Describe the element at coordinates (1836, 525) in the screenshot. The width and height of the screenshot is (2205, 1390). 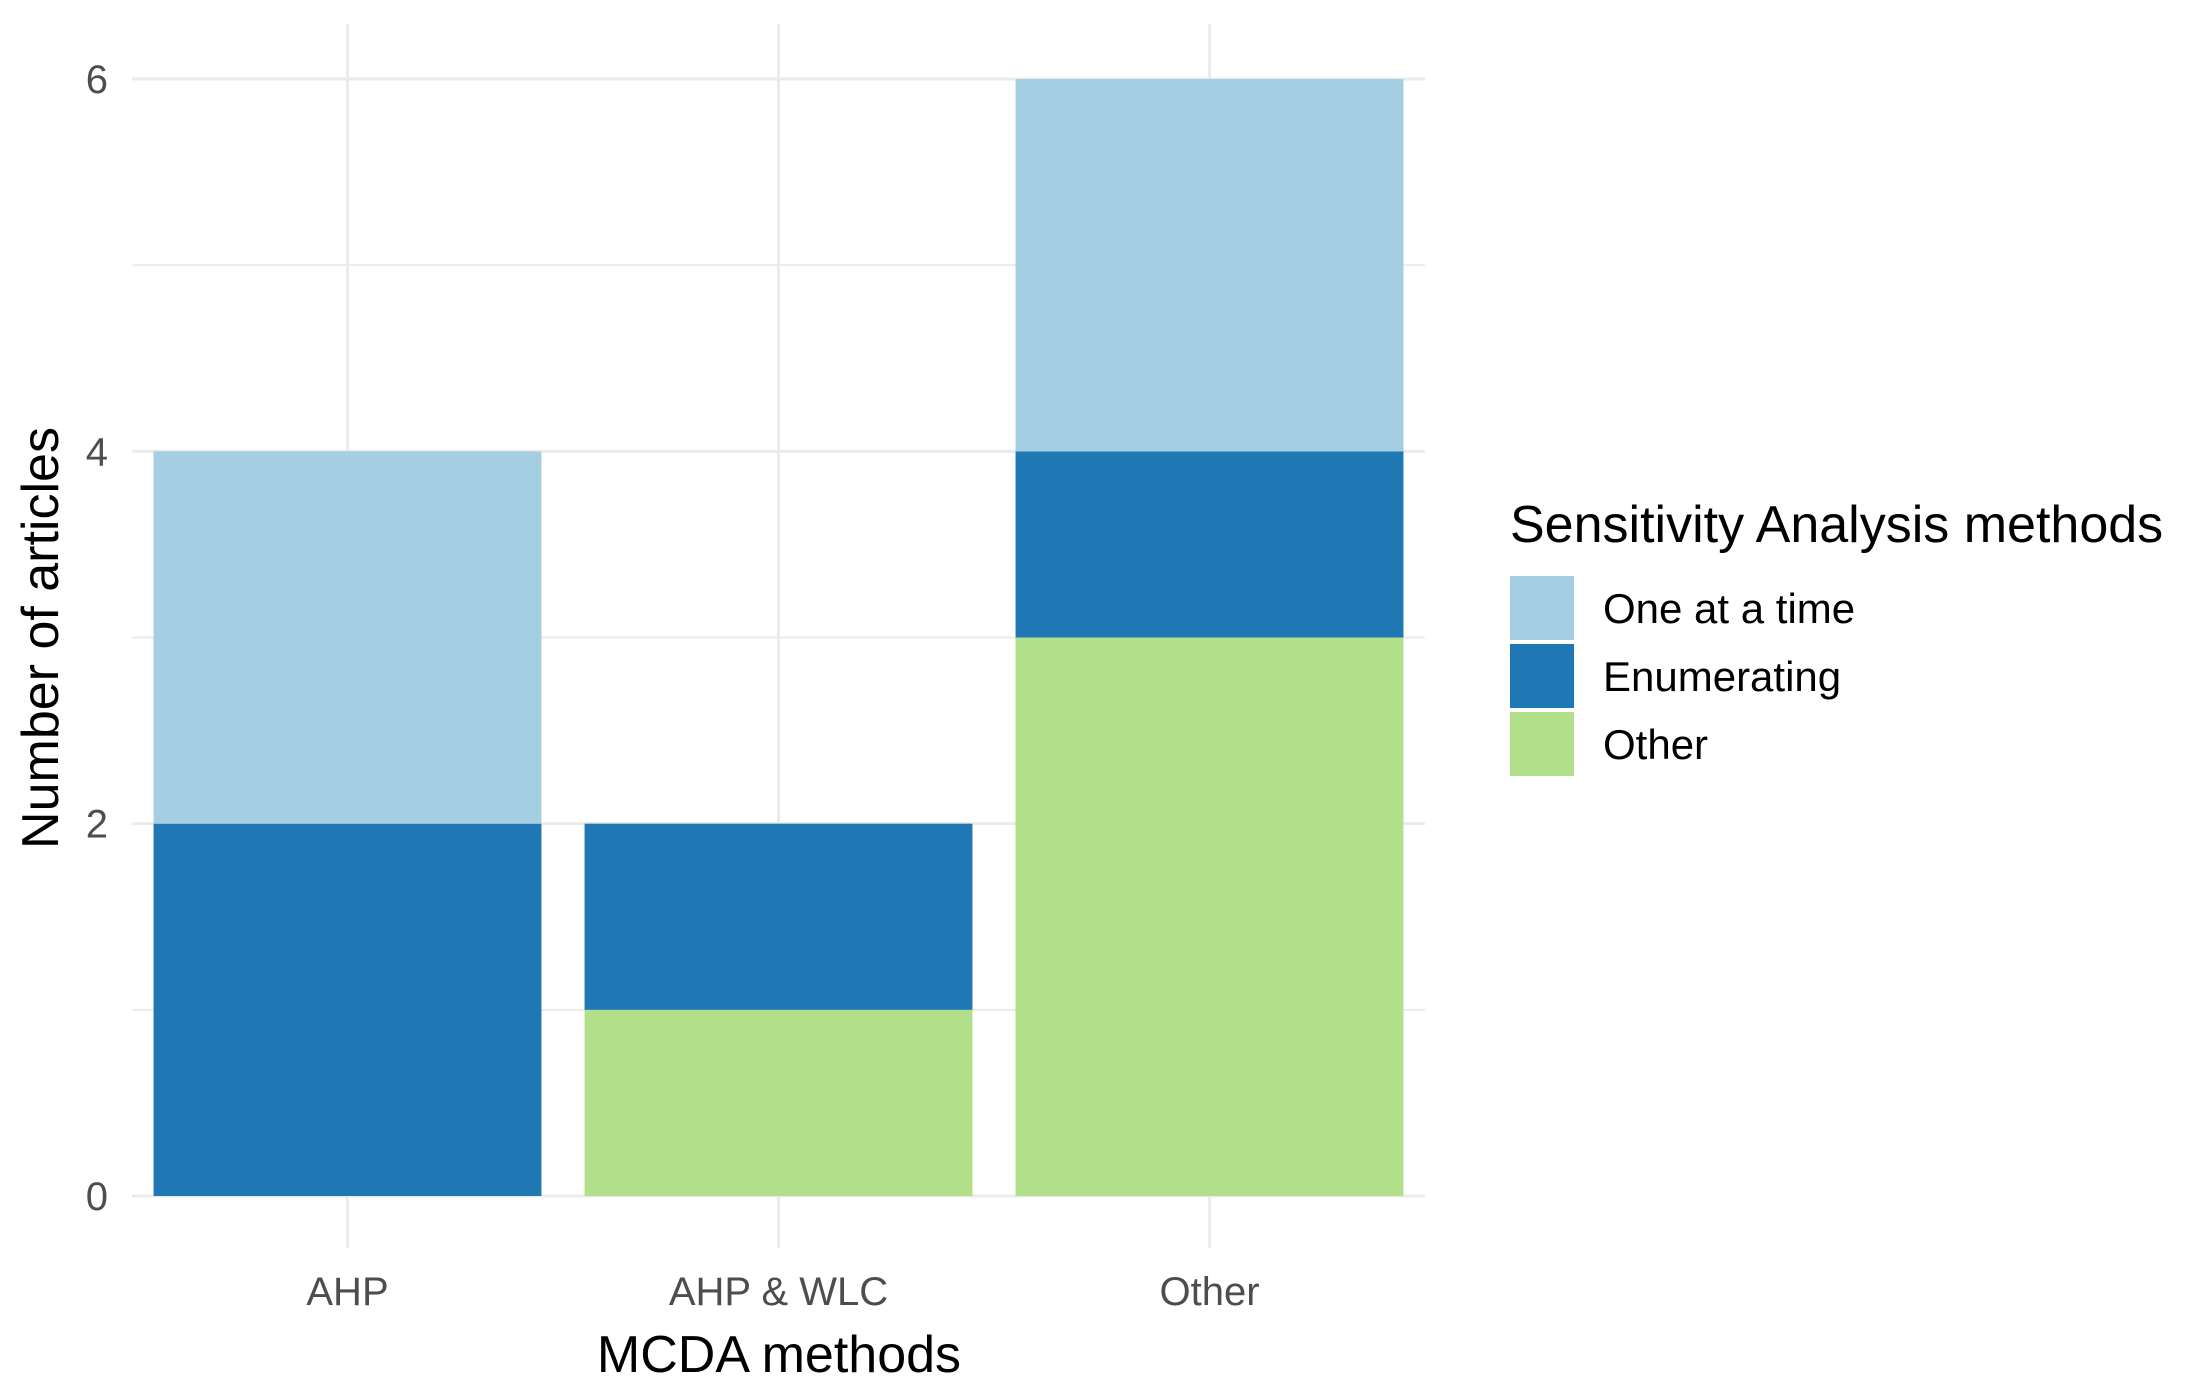
I see `legend-title: Sensitivity Analysis methods` at that location.